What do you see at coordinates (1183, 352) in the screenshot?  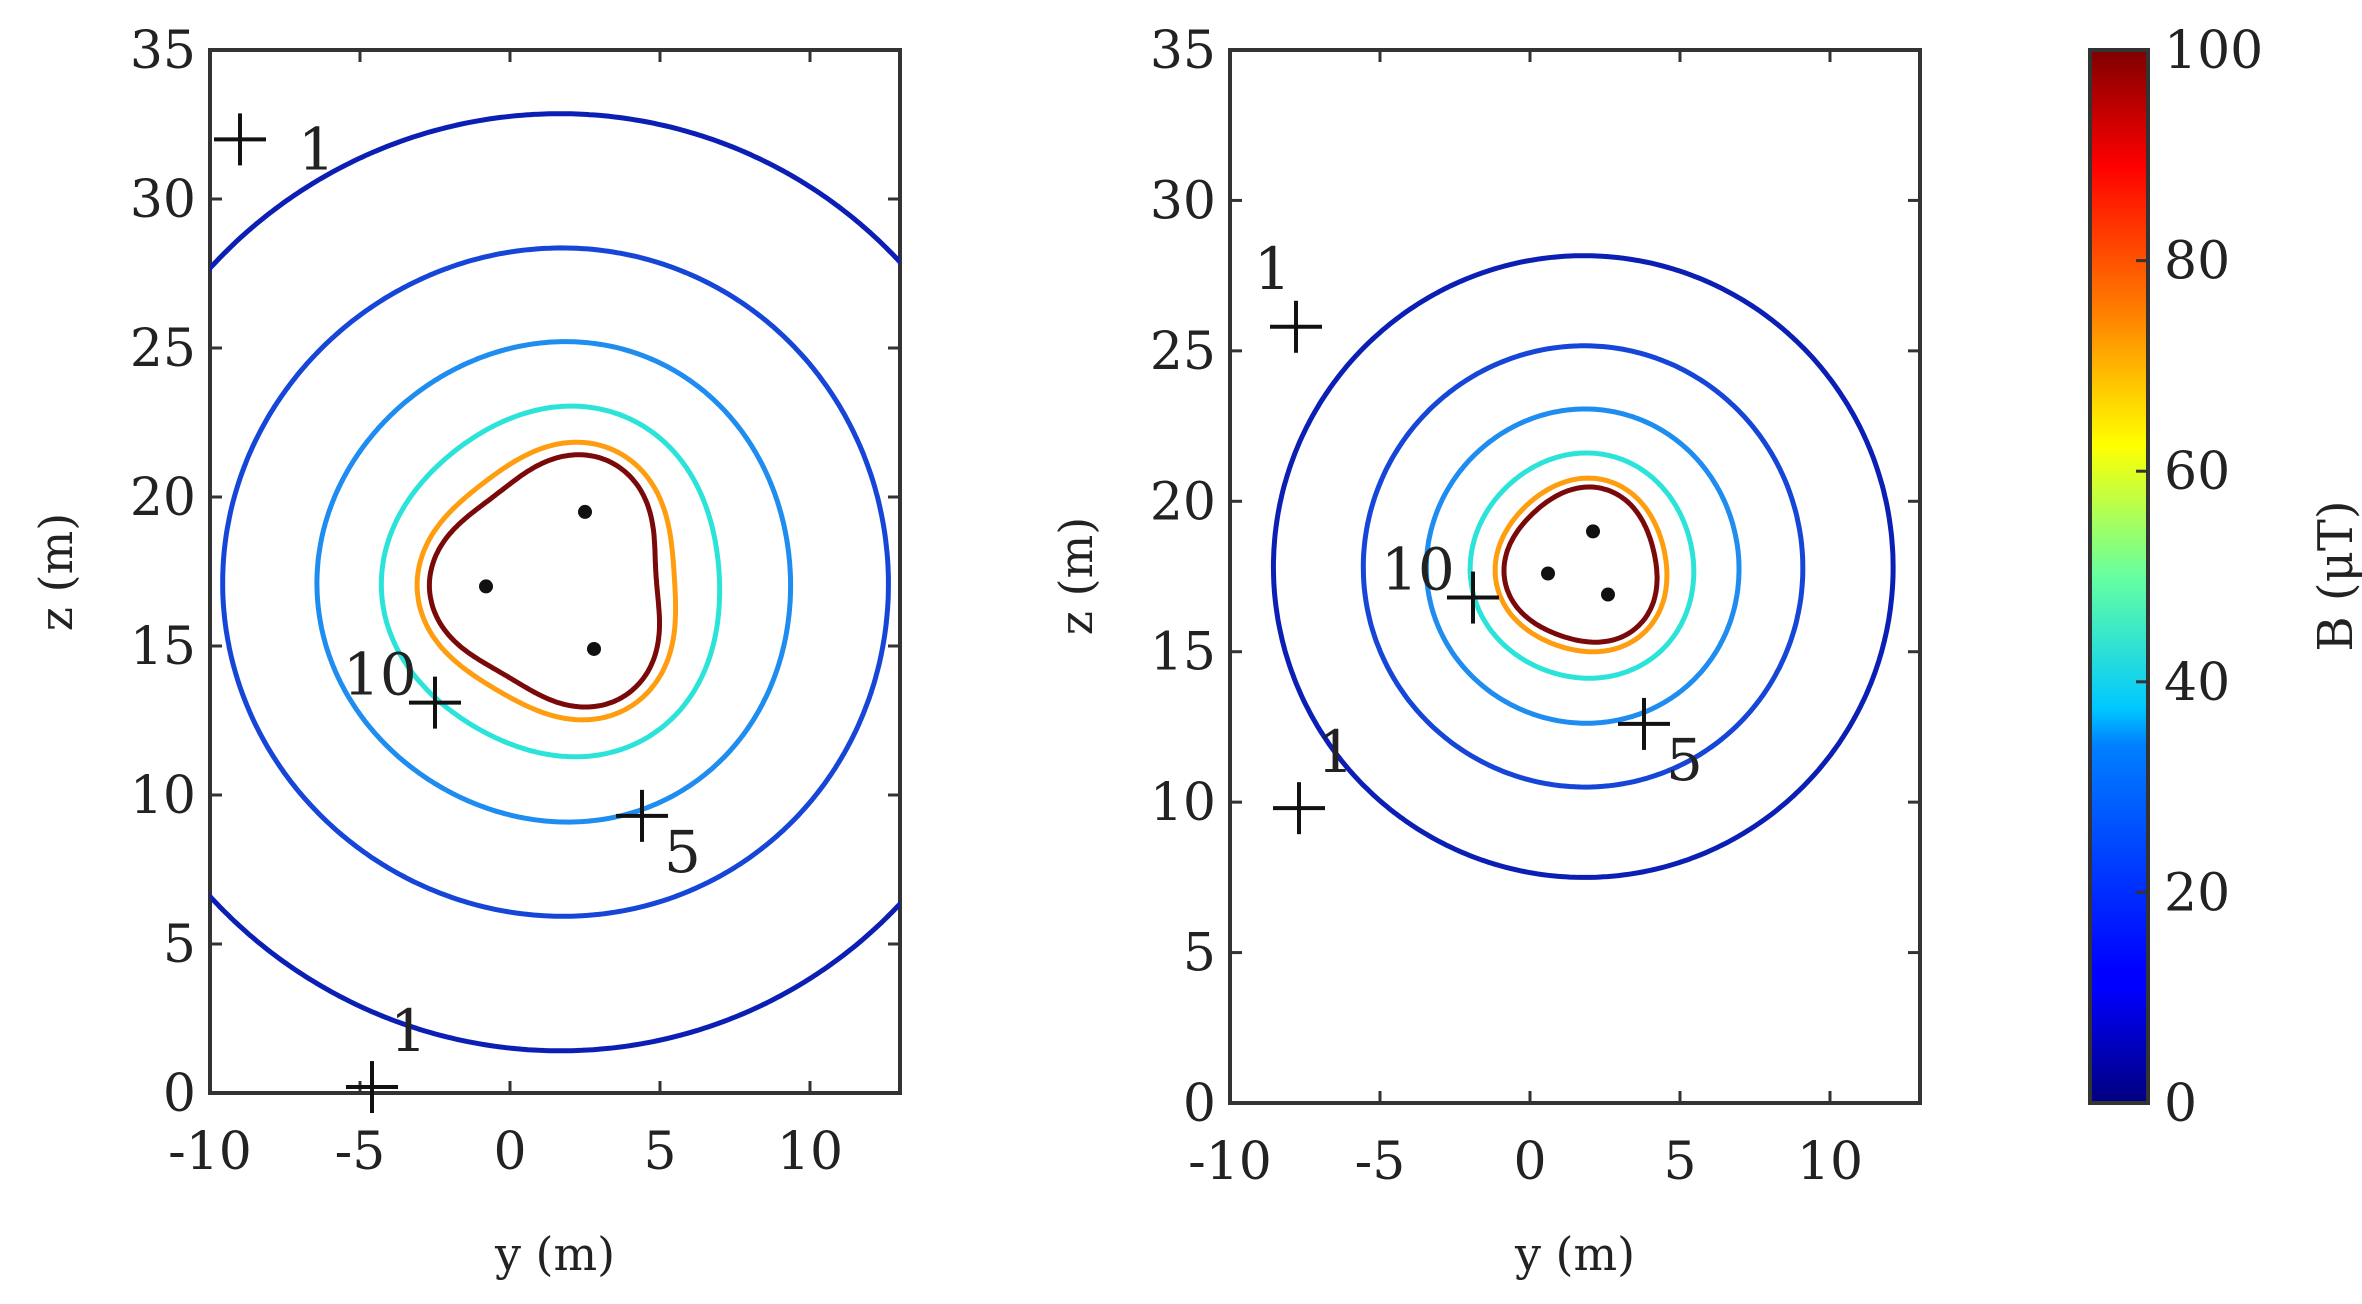 I see `right-ytick-label: 25` at bounding box center [1183, 352].